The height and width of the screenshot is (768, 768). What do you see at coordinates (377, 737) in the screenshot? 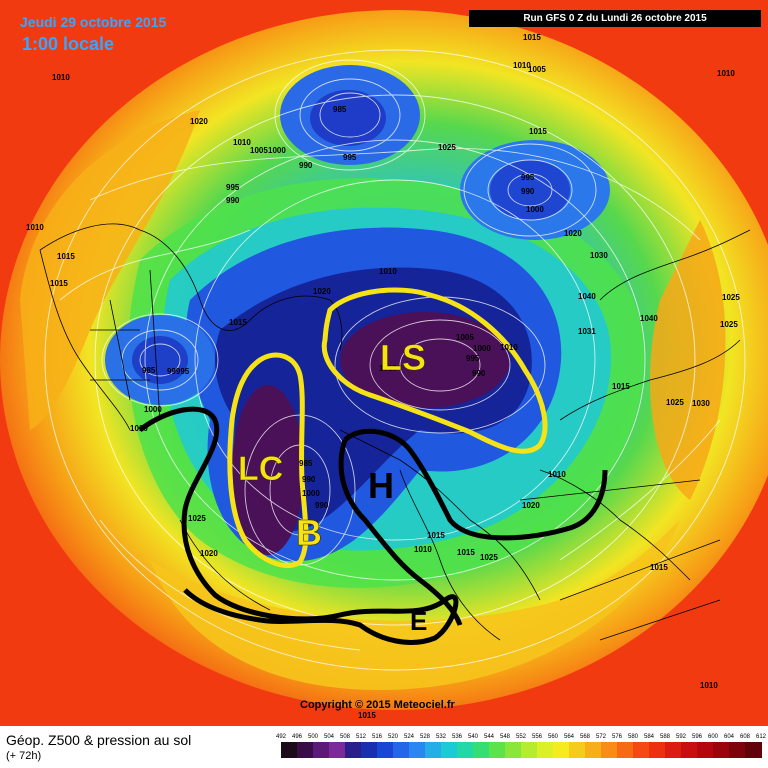
I see `scale-tick-label: 516` at bounding box center [377, 737].